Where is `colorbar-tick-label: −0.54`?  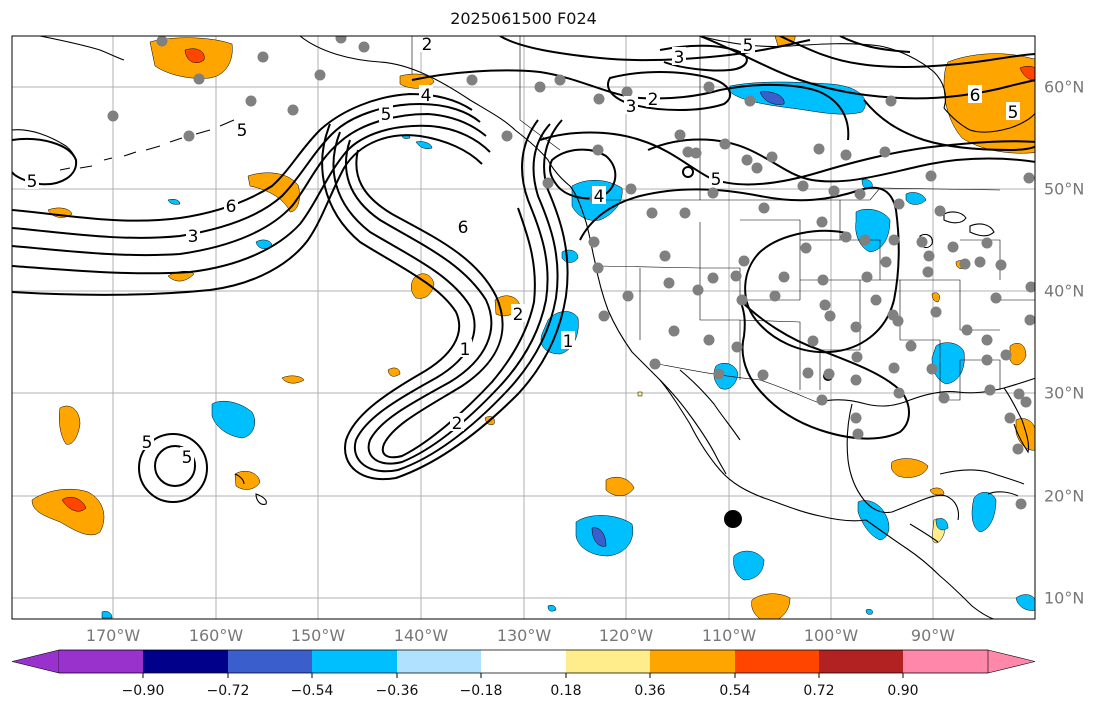
colorbar-tick-label: −0.54 is located at coordinates (312, 691).